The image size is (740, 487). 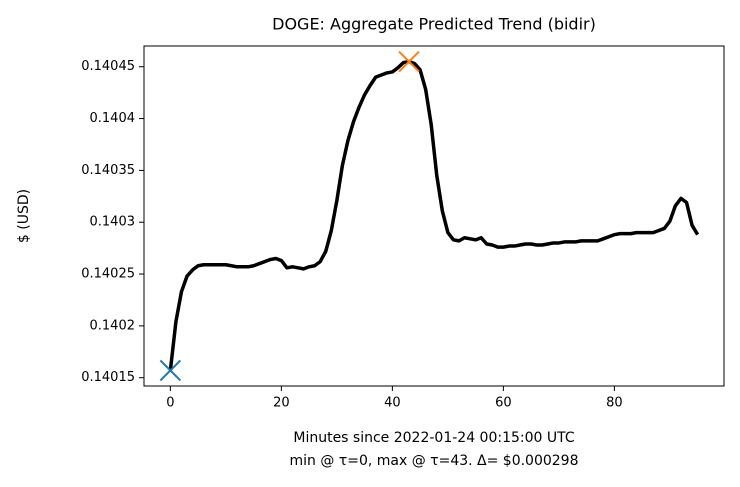 What do you see at coordinates (433, 461) in the screenshot?
I see `x-axis-note: min @ τ=0, max @ τ=43. Δ= $0.000298` at bounding box center [433, 461].